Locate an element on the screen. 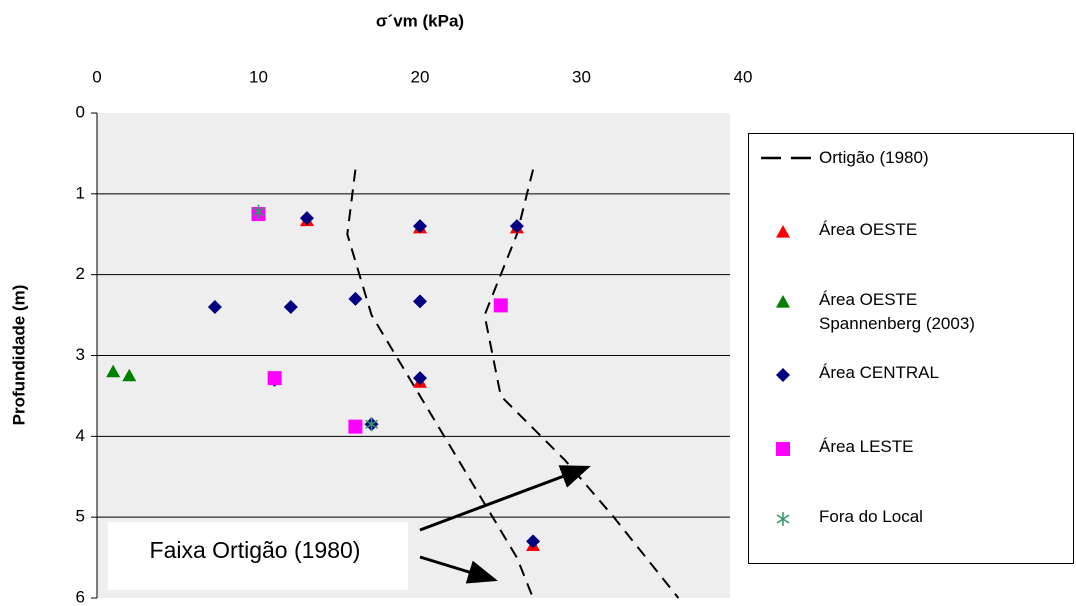 Image resolution: width=1076 pixels, height=606 pixels. legend-item: Área CENTRAL is located at coordinates (844, 373).